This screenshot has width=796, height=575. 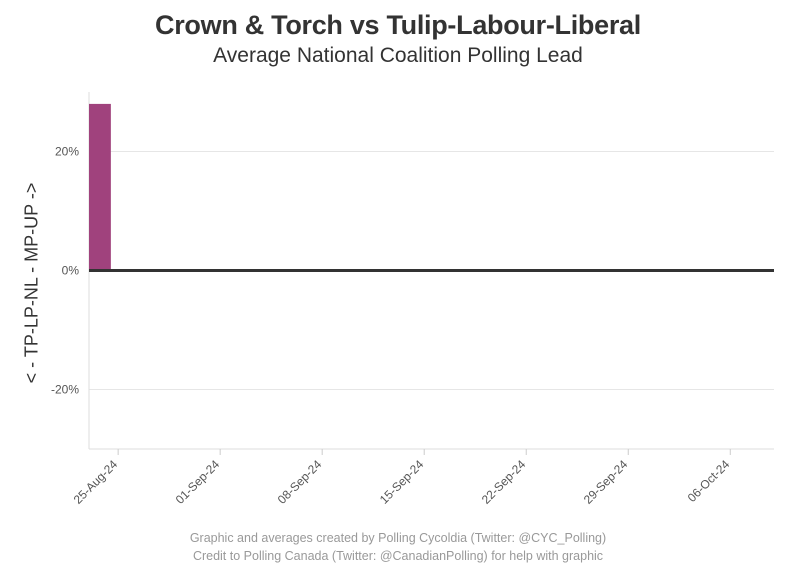 What do you see at coordinates (71, 271) in the screenshot?
I see `y-tick-label: 0%` at bounding box center [71, 271].